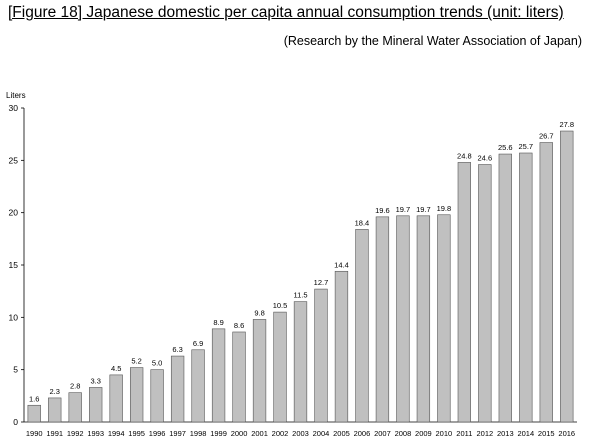 This screenshot has width=590, height=442. I want to click on x-tick-label: 1991, so click(54, 433).